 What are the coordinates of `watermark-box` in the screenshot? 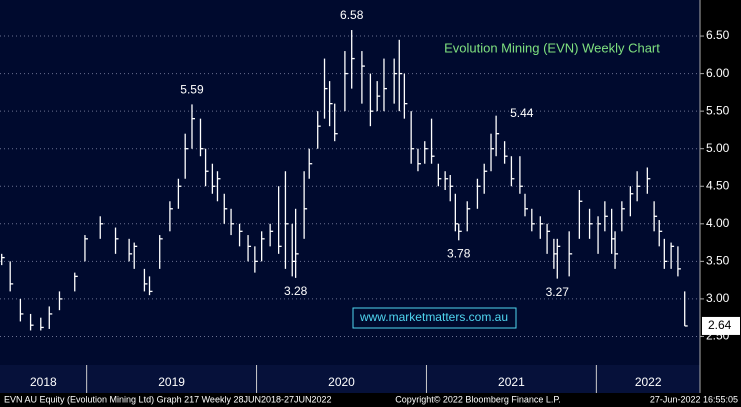 It's located at (434, 318).